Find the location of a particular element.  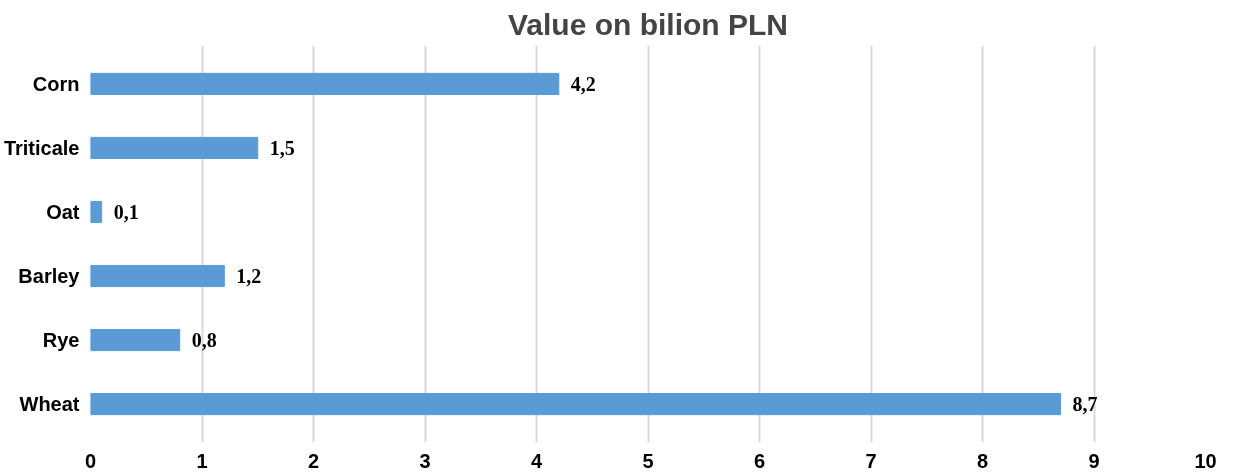

x-tick-label: 1 is located at coordinates (202, 460).